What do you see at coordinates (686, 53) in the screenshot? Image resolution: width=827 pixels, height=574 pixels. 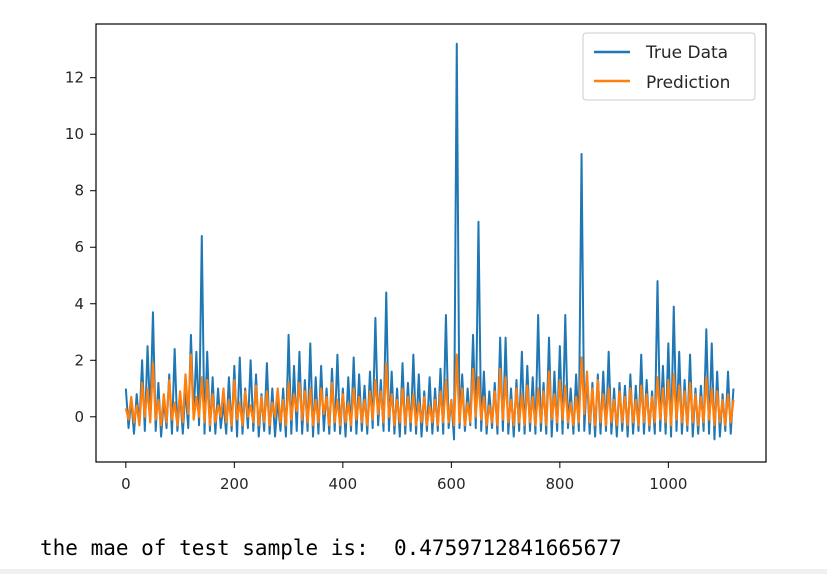 I see `legend-label-true-data: True Data` at bounding box center [686, 53].